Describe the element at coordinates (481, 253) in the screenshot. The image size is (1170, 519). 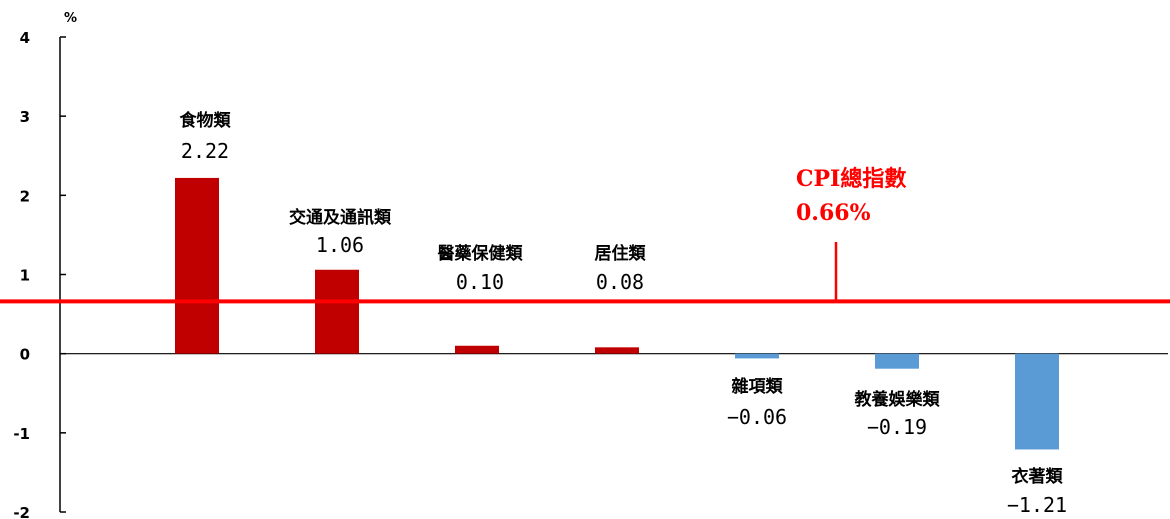
I see `category-label: 醫藥保健類` at that location.